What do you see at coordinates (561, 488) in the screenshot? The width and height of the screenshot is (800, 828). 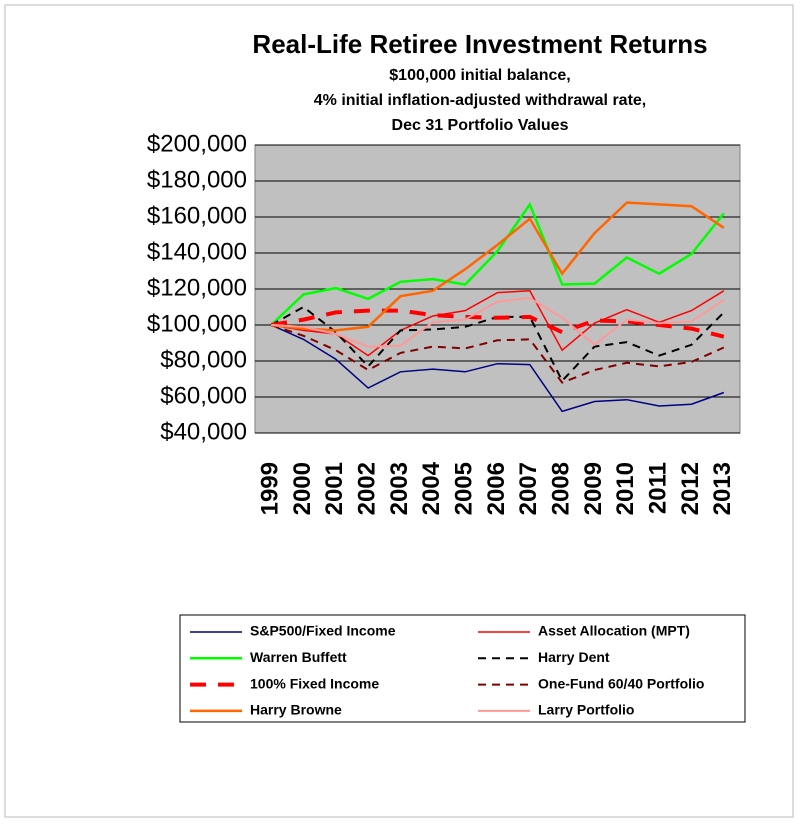 I see `x-tick-label: 2008` at bounding box center [561, 488].